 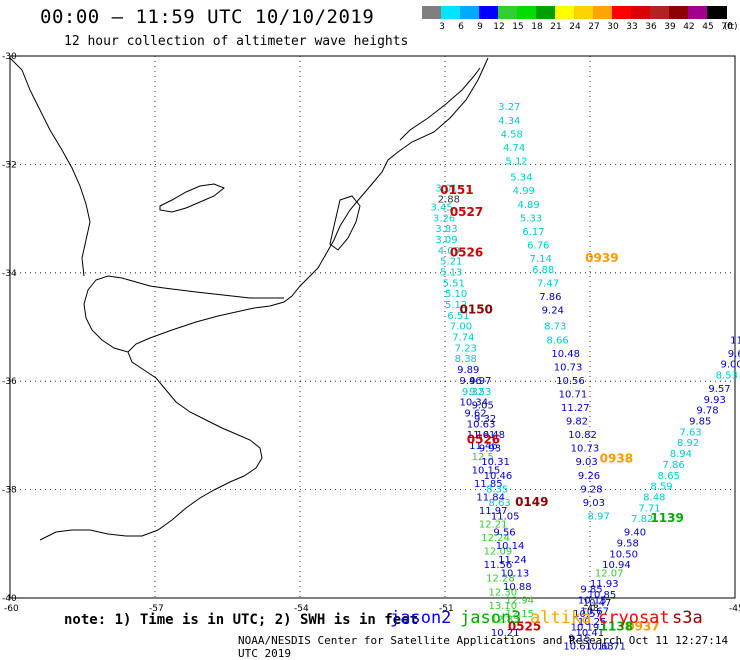 What do you see at coordinates (446, 240) in the screenshot?
I see `wave-height-value: 3.09` at bounding box center [446, 240].